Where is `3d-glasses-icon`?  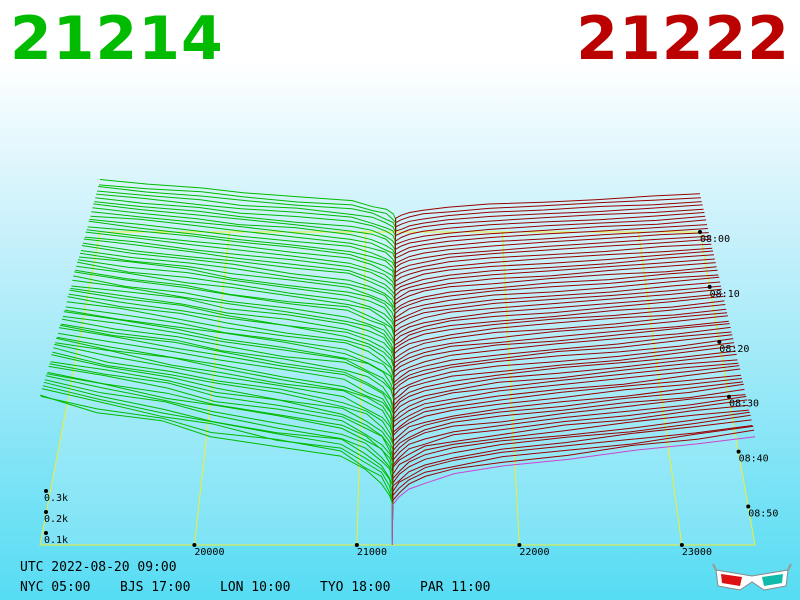
3d-glasses-icon is located at coordinates (752, 577).